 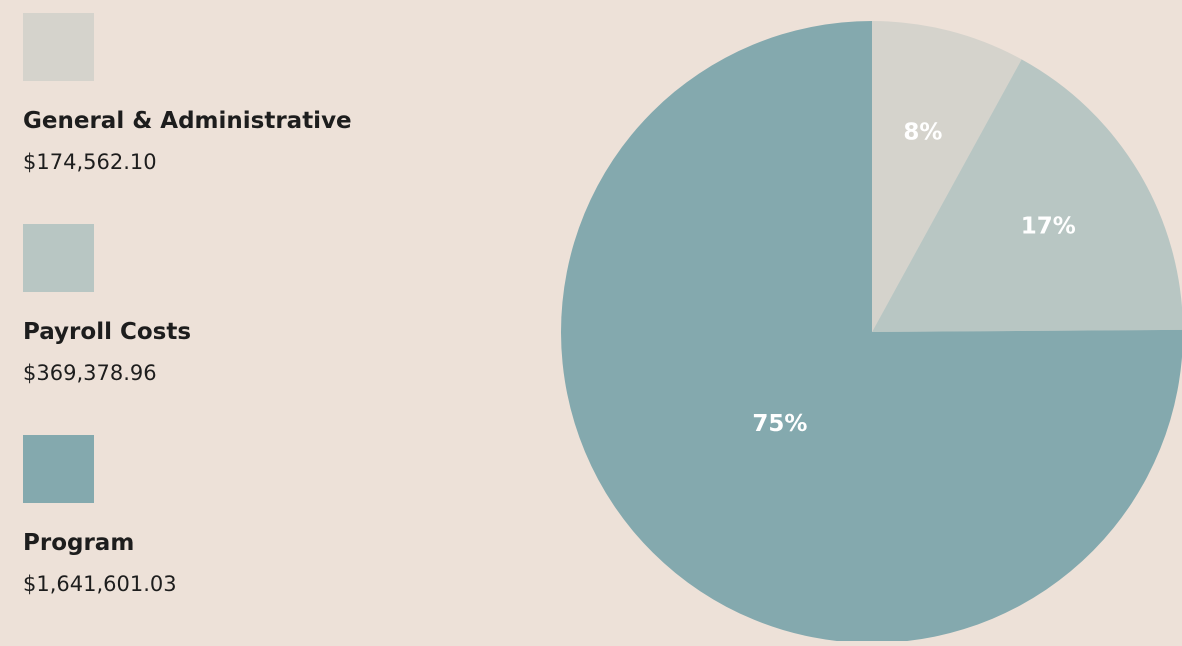 What do you see at coordinates (79, 543) in the screenshot?
I see `legend-label-program: Program` at bounding box center [79, 543].